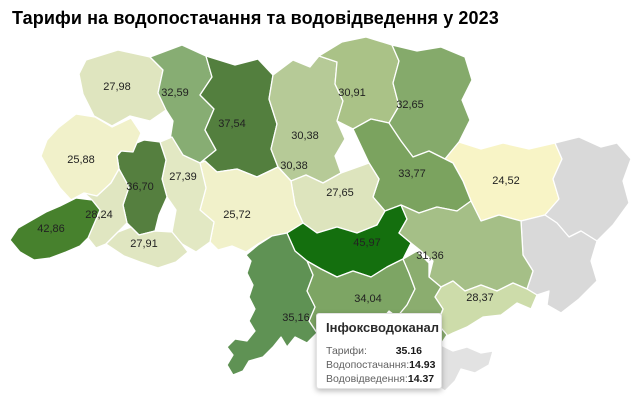 The width and height of the screenshot is (640, 410). Describe the element at coordinates (51, 229) in the screenshot. I see `region-value-label: 42,86` at that location.